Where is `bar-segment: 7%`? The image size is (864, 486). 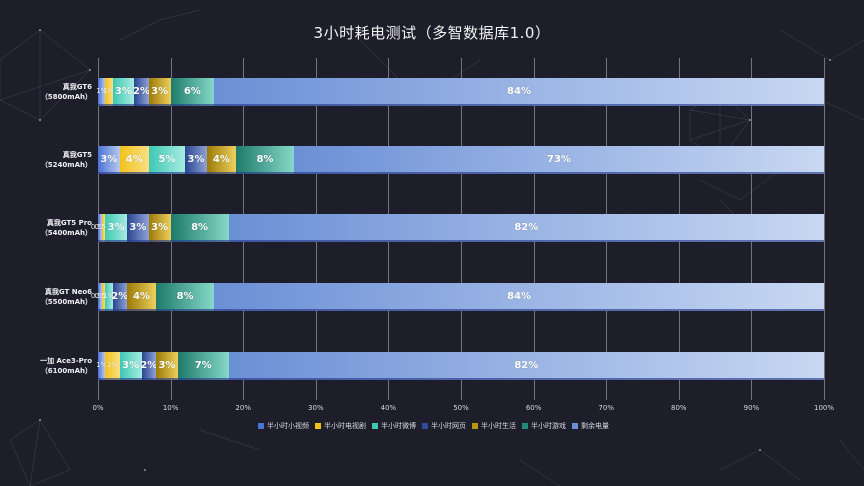 bar-segment: 7% is located at coordinates (203, 366).